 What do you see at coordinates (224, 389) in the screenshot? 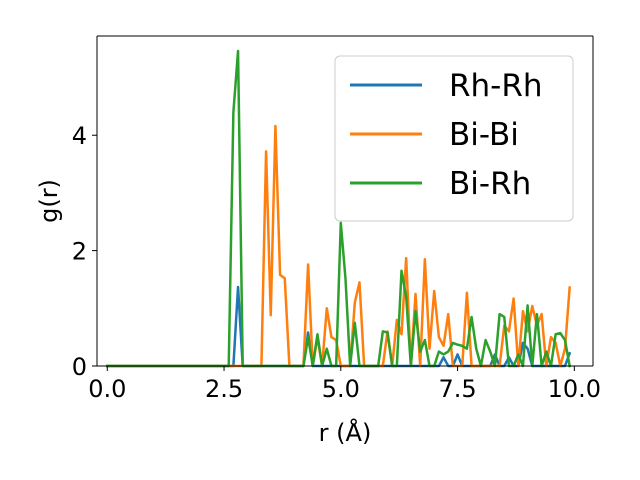
I see `x-tick-label: 2.5` at bounding box center [224, 389].